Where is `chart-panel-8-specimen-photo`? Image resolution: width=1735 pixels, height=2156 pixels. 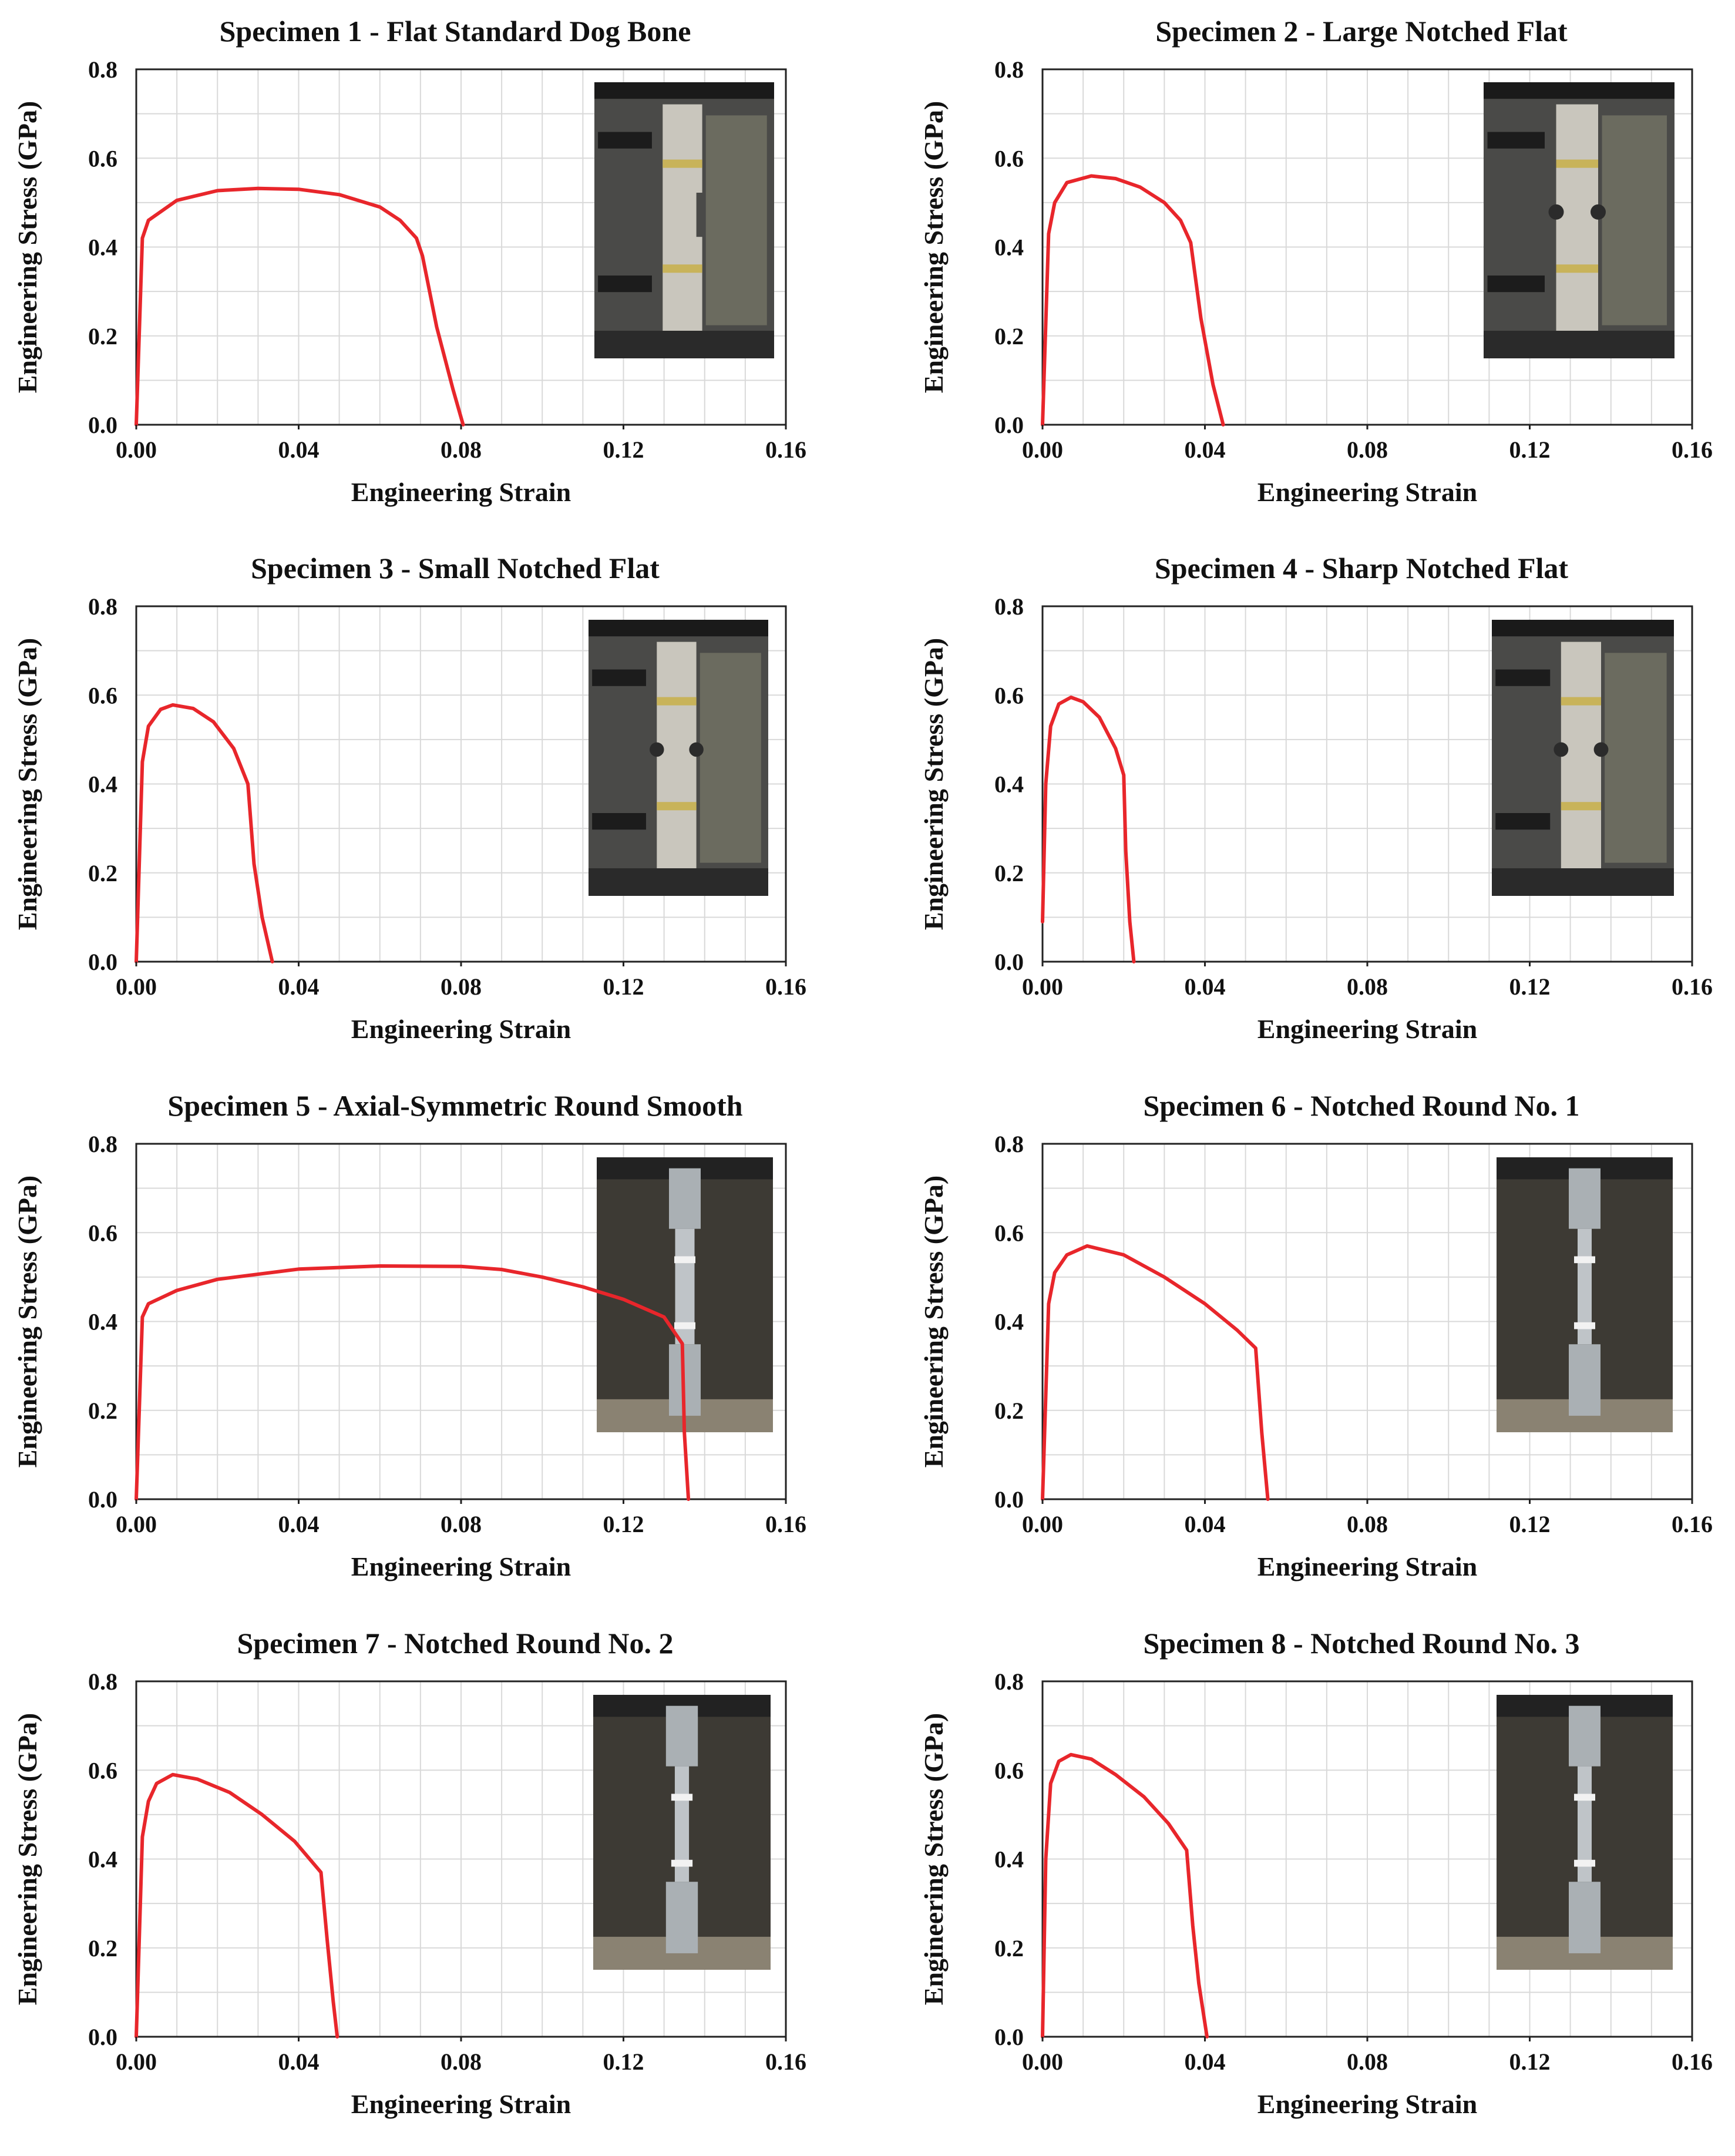 chart-panel-8-specimen-photo is located at coordinates (1585, 1832).